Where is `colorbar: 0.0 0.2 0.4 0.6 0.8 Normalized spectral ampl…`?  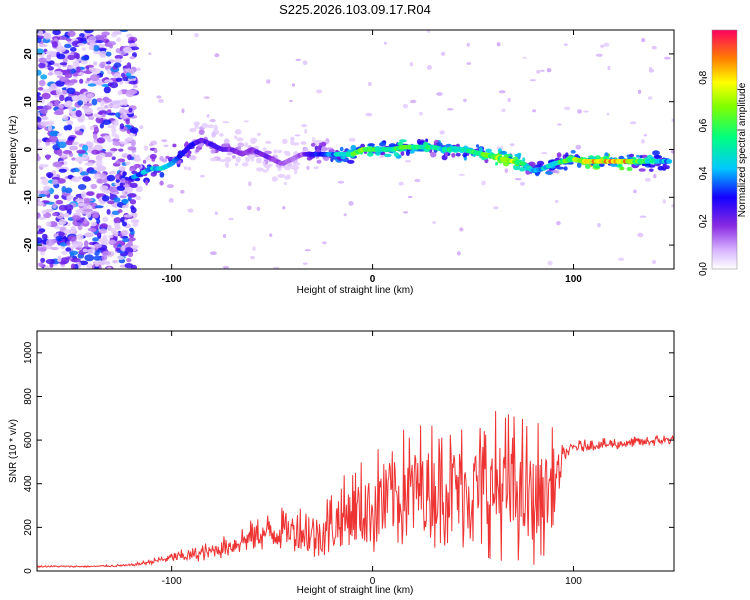
colorbar: 0.0 0.2 0.4 0.6 0.8 Normalized spectral ampl… is located at coordinates (723, 152).